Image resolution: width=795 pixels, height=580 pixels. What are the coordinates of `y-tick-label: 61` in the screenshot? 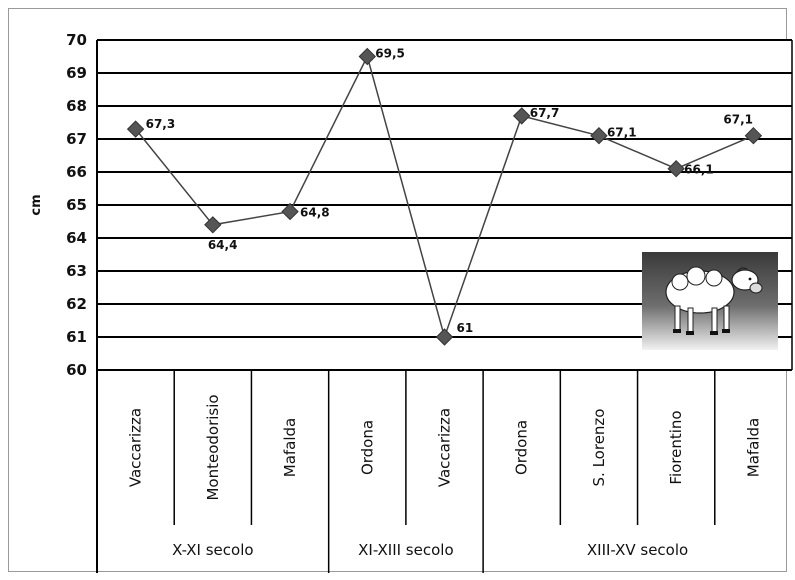 It's located at (76, 337).